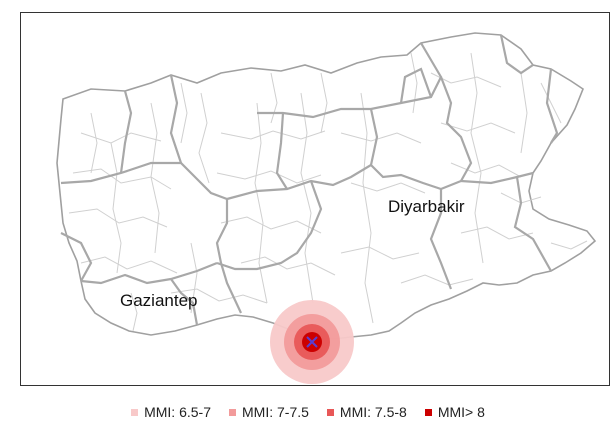  I want to click on legend-item-mmi-7-5-8: MMI: 7.5-8, so click(366, 412).